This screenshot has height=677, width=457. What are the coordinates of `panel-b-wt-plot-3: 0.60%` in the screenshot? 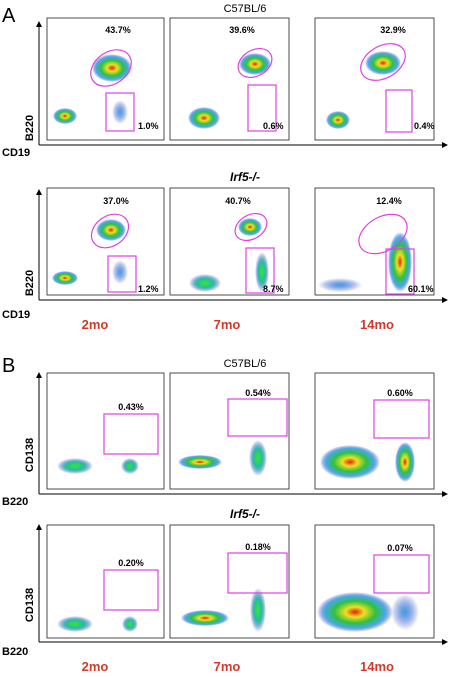 It's located at (374, 431).